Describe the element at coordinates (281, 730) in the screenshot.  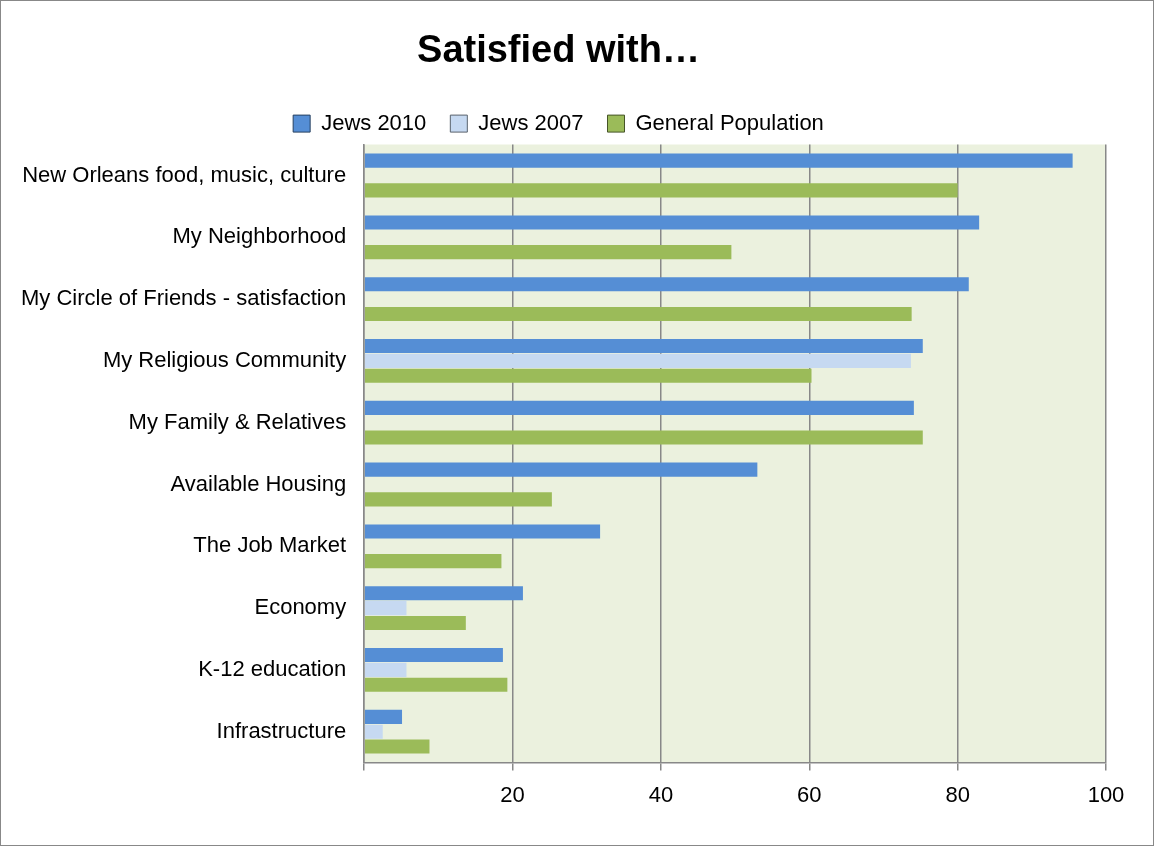
I see `y-tick-label: Infrastructure` at that location.